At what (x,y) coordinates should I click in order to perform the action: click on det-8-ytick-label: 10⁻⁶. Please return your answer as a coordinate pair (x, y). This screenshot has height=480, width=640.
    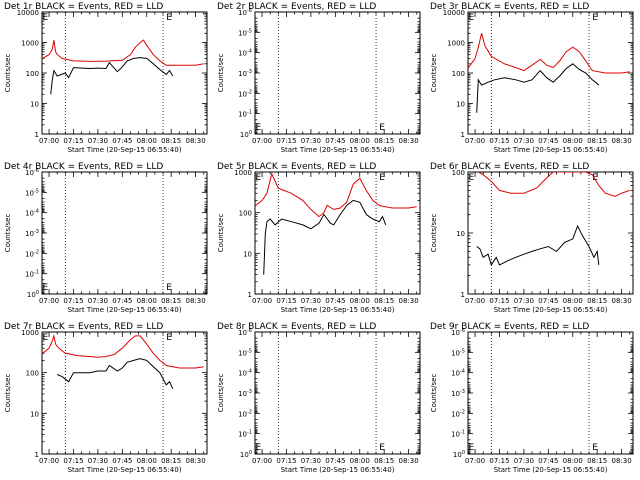
    Looking at the image, I should click on (245, 332).